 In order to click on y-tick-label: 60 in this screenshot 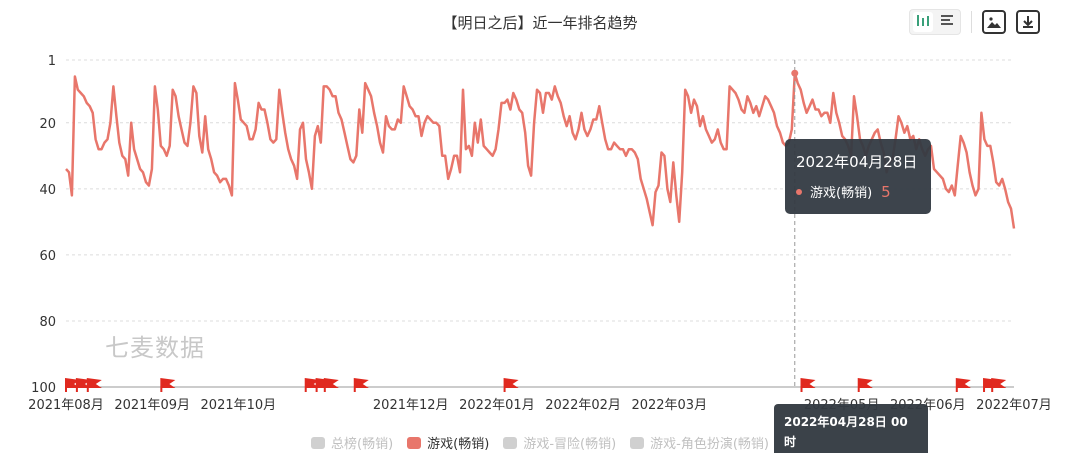, I will do `click(47, 256)`.